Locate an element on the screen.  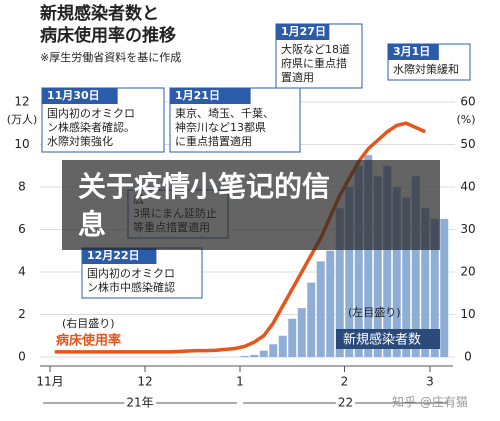
y-tick-label: 6 is located at coordinates (22, 229).